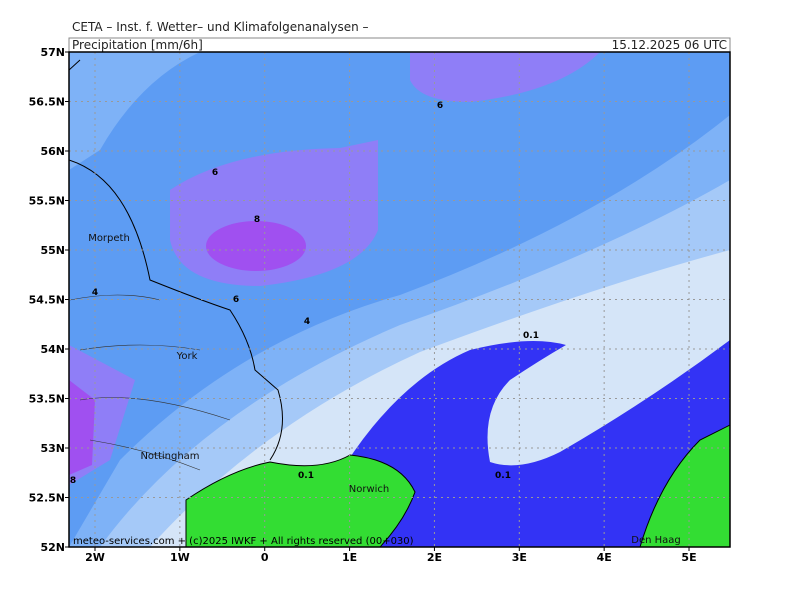  What do you see at coordinates (434, 557) in the screenshot?
I see `lon-label: 2E` at bounding box center [434, 557].